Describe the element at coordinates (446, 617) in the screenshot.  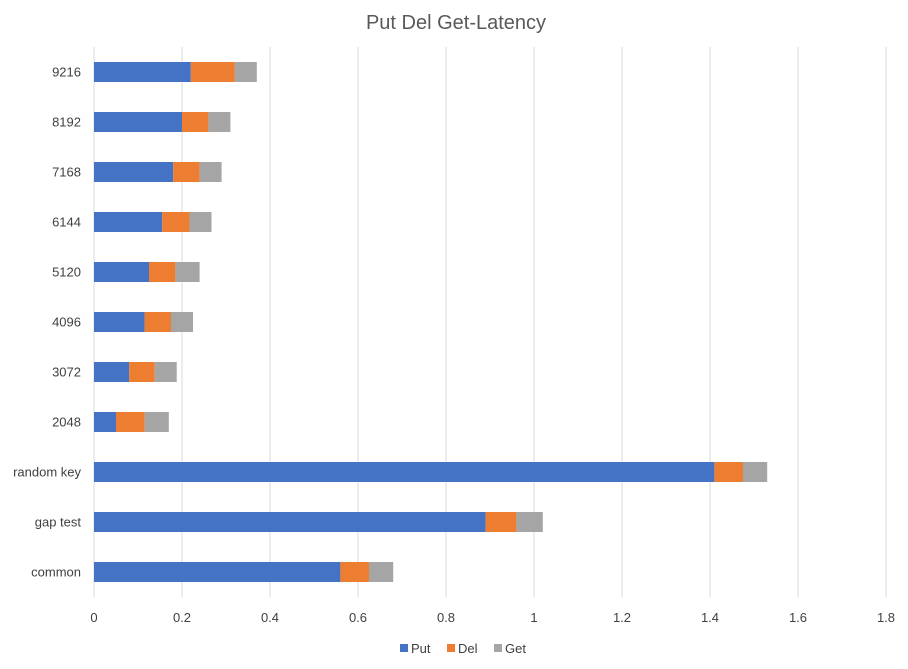
I see `x-tick-label: 0.8` at that location.